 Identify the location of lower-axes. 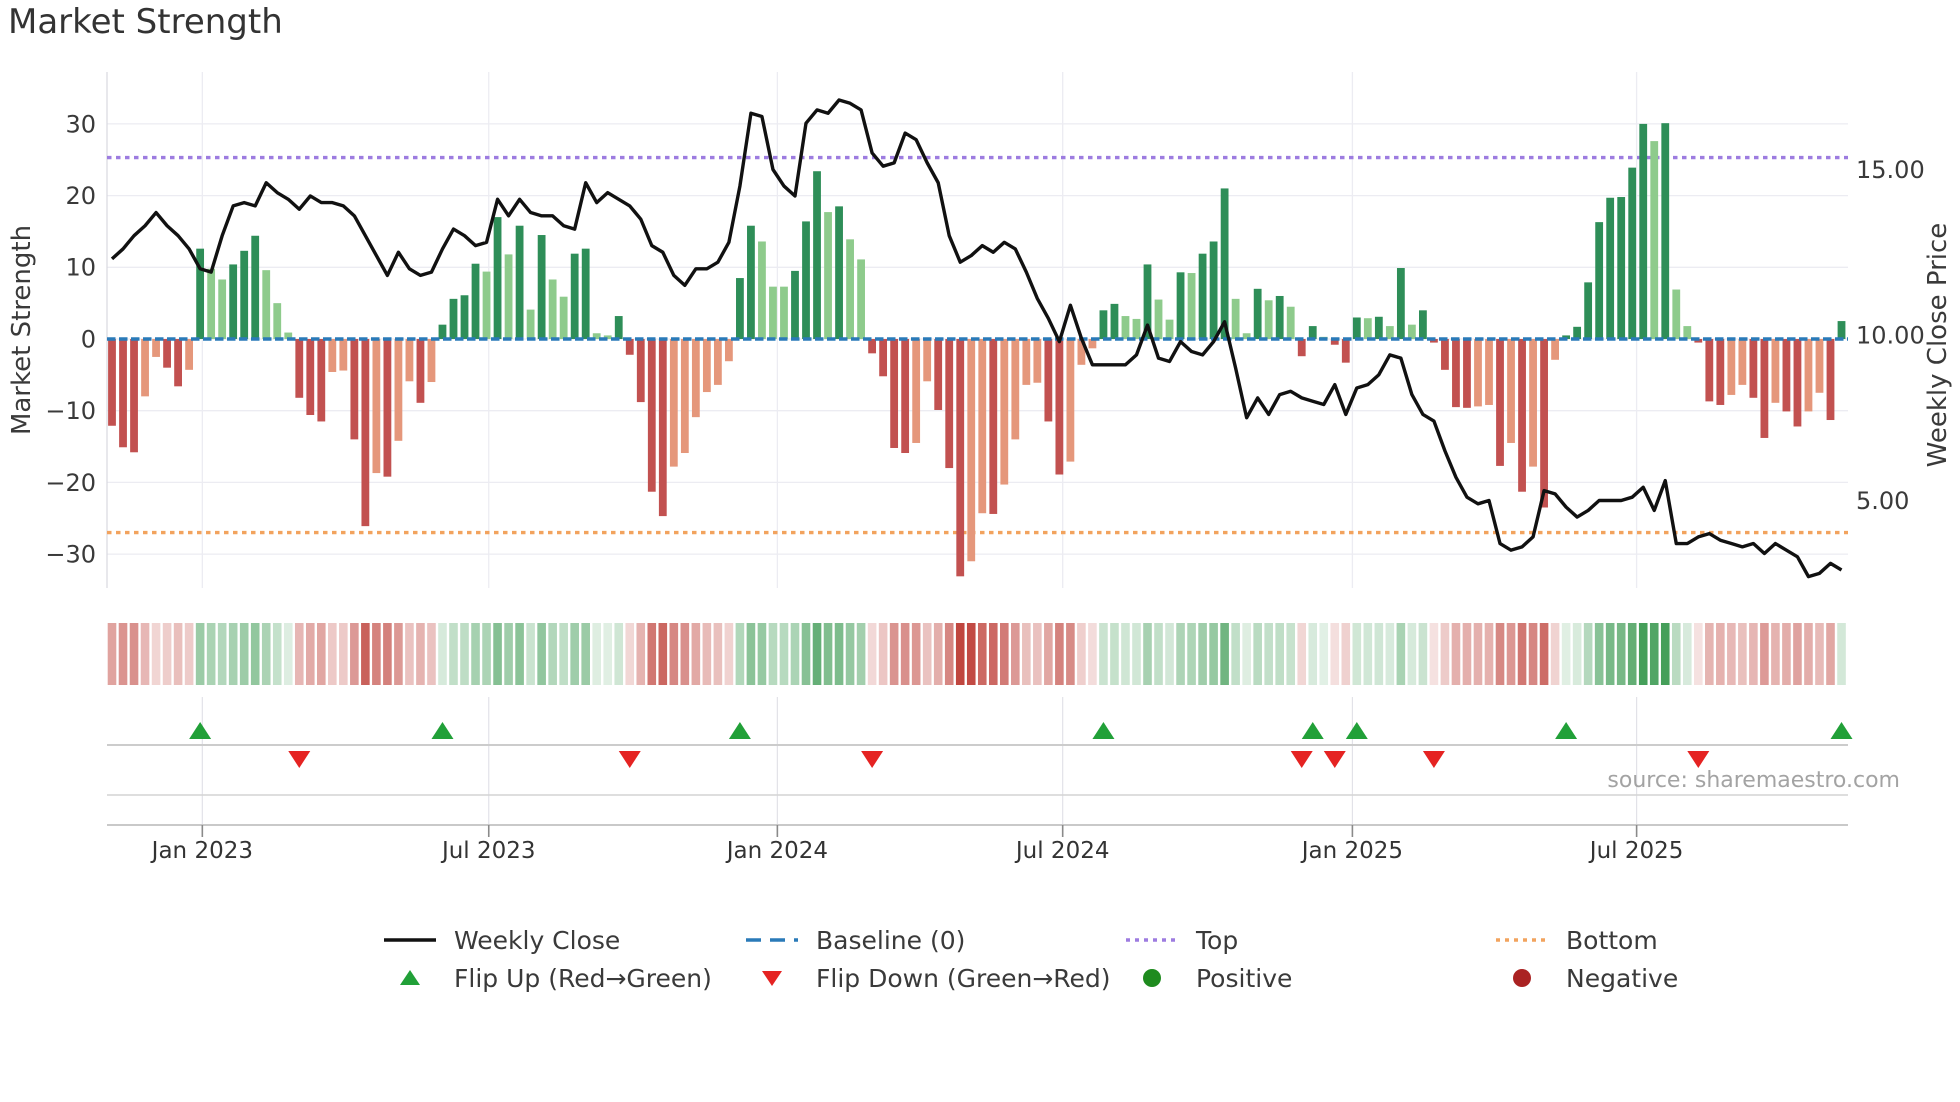
(977, 767).